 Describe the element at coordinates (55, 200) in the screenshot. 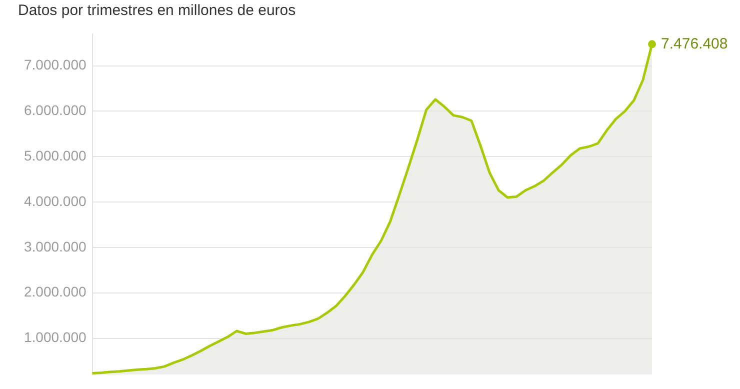

I see `y-tick-label: 4.000.000` at that location.